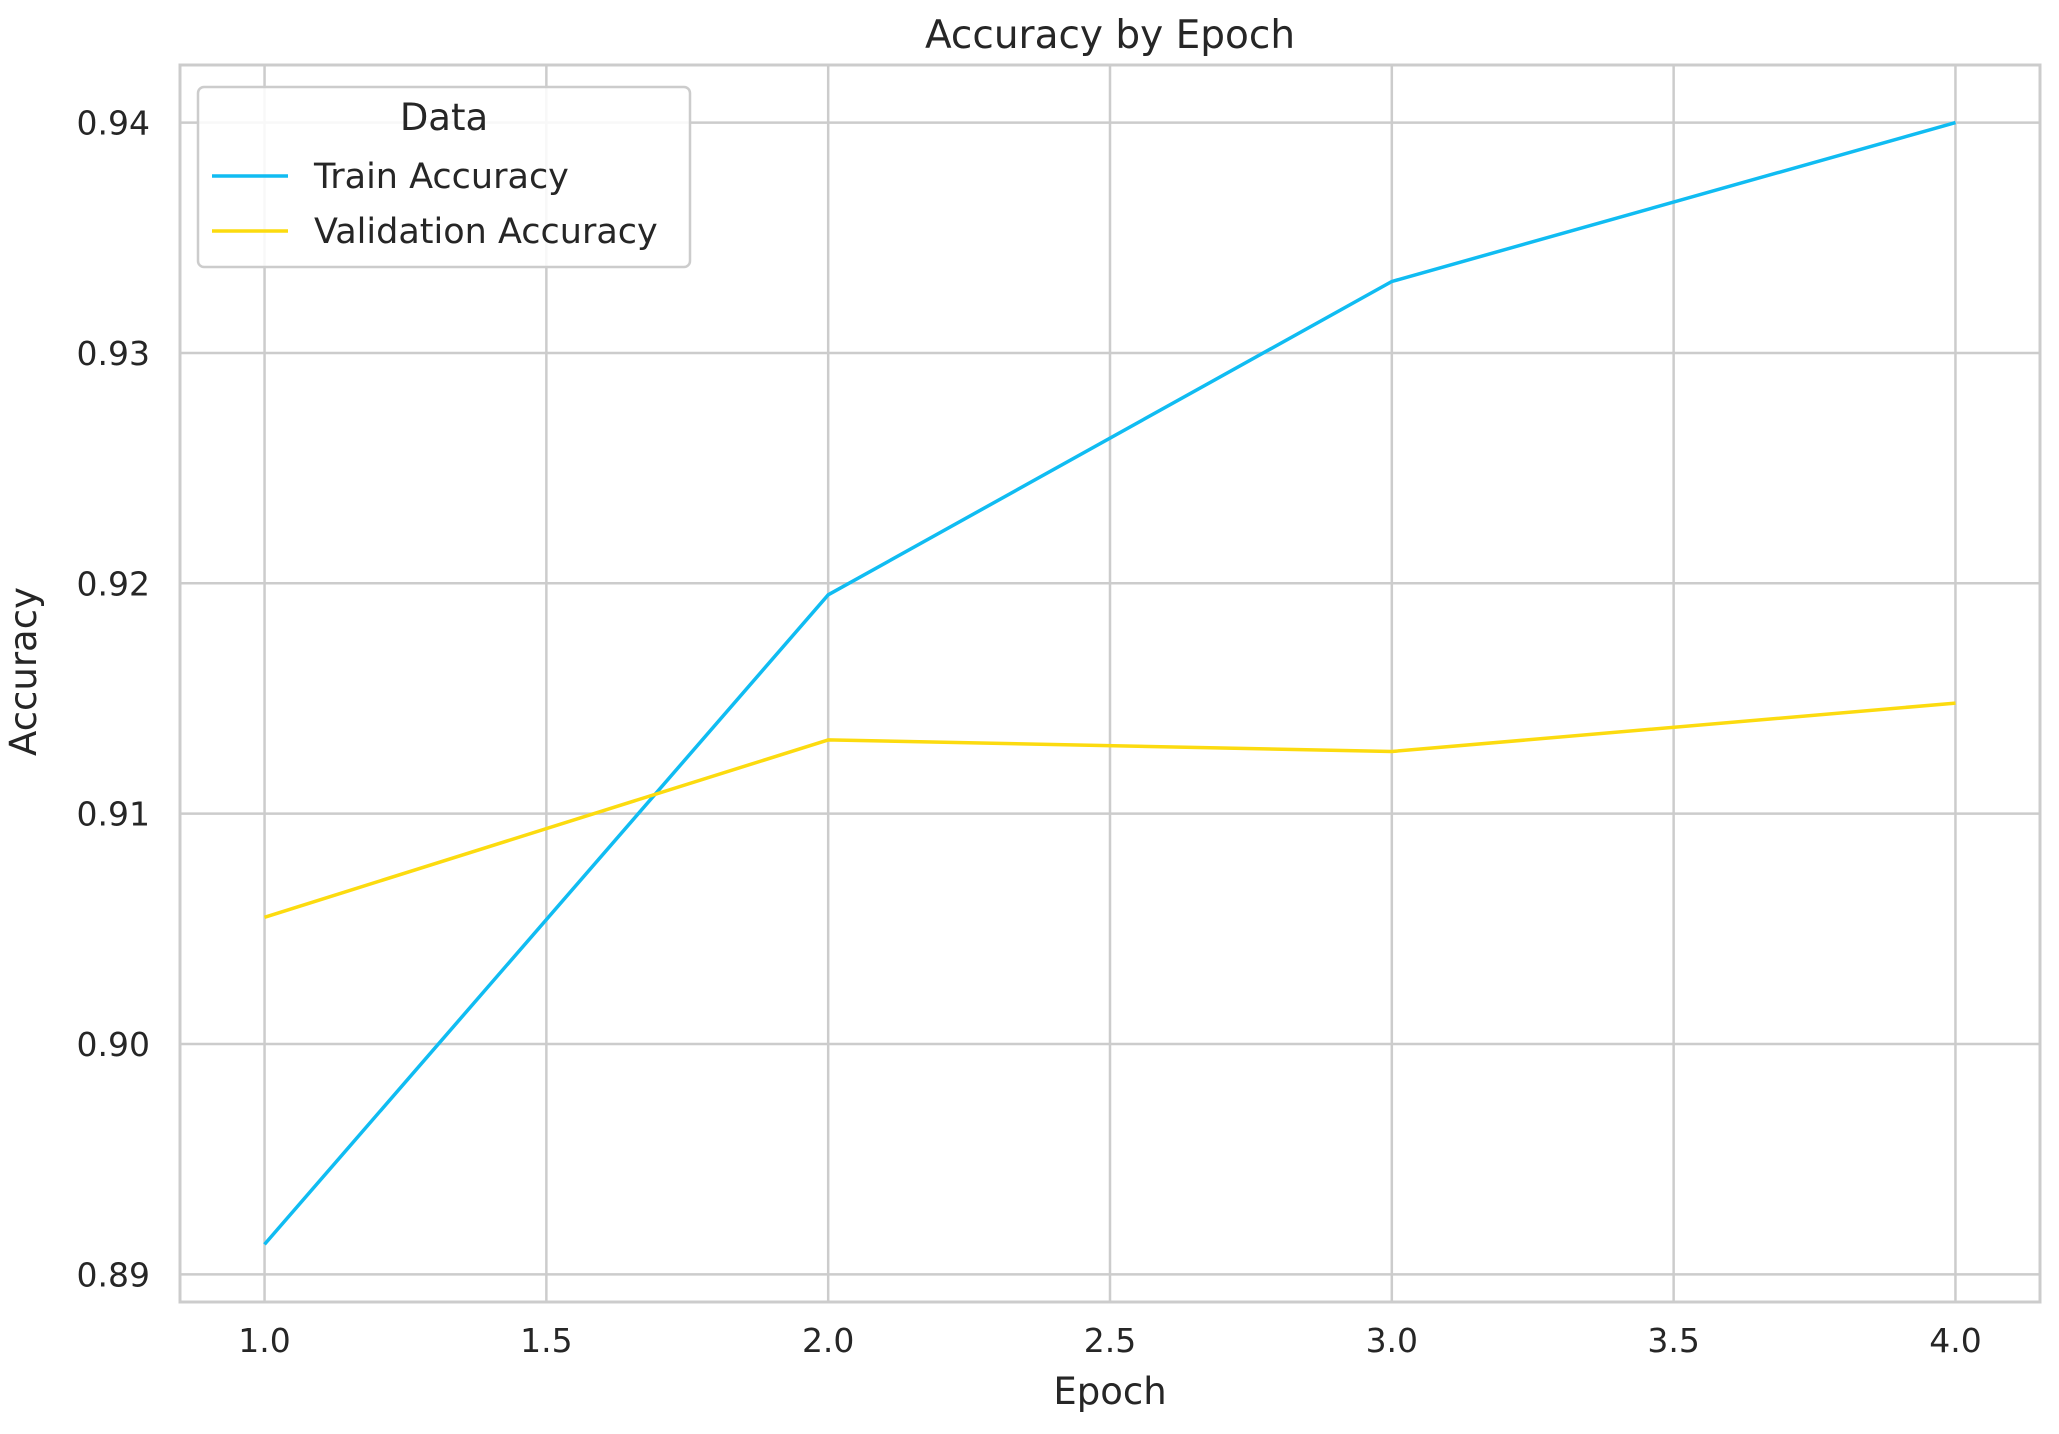 This screenshot has width=2059, height=1434. What do you see at coordinates (1673, 1340) in the screenshot?
I see `x-tick-label: 3.5` at bounding box center [1673, 1340].